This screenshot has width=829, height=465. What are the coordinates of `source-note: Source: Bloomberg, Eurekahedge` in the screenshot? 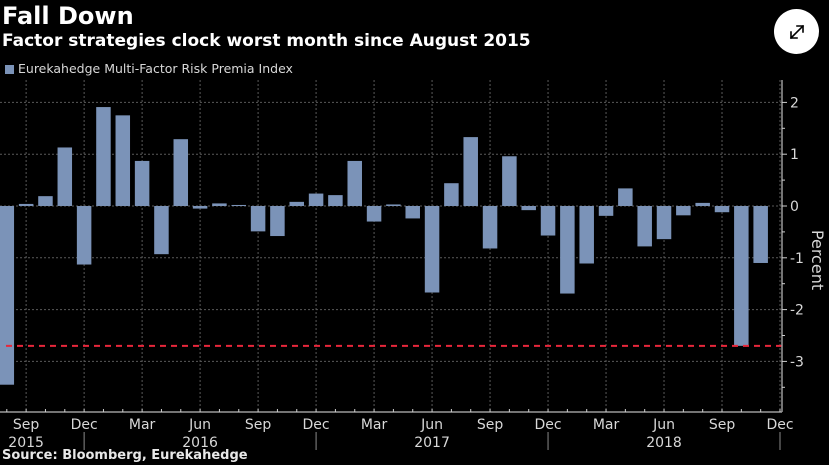 It's located at (125, 455).